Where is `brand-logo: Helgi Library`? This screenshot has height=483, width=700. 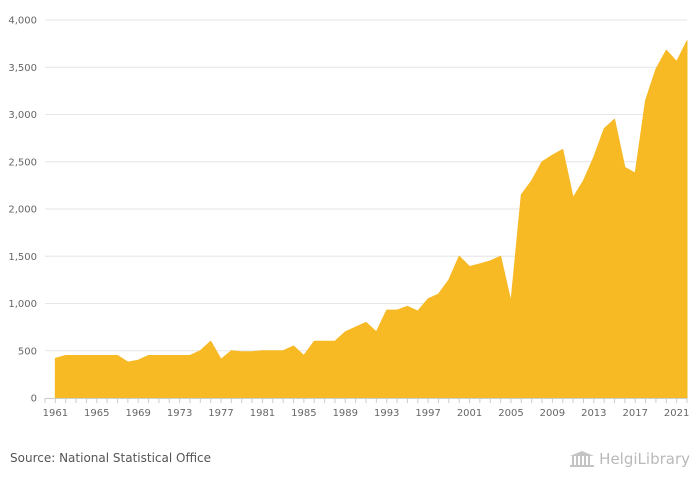 brand-logo: Helgi Library is located at coordinates (629, 459).